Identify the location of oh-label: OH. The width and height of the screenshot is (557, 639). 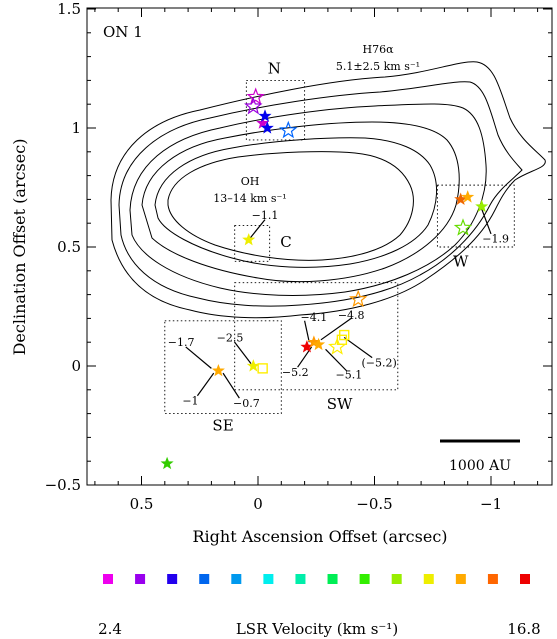
(250, 181).